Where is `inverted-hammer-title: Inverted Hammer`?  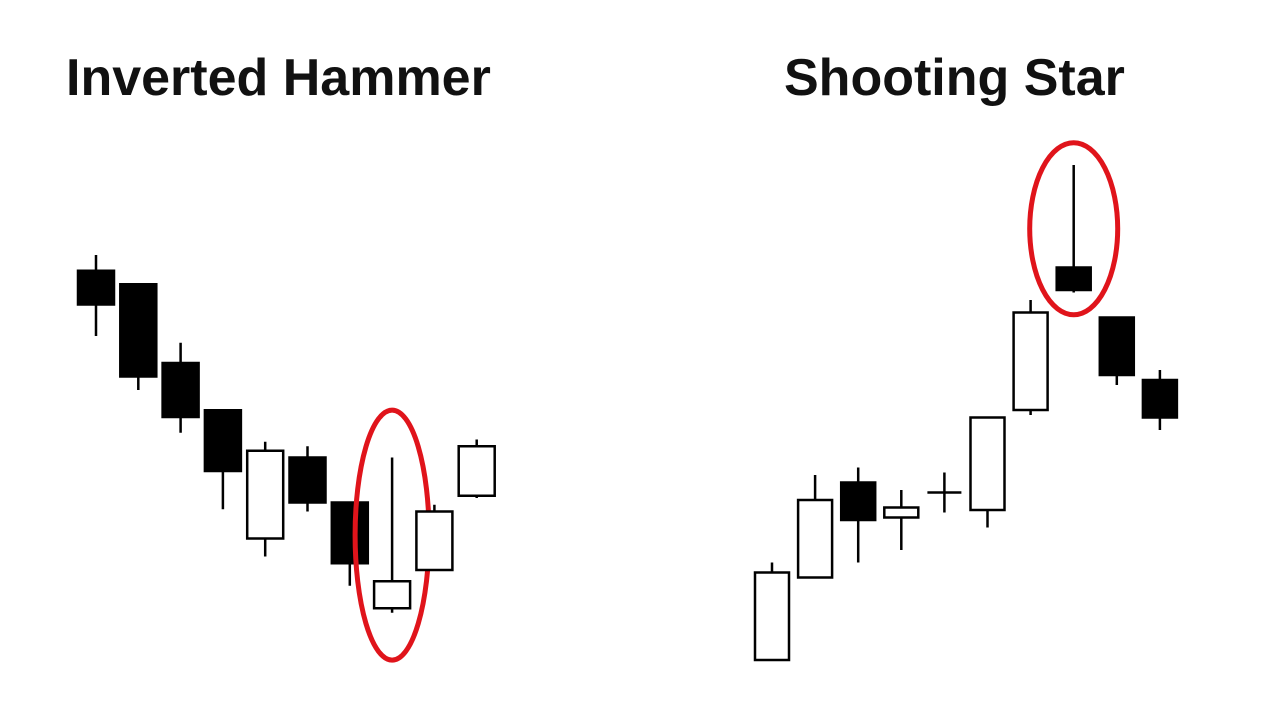
inverted-hammer-title: Inverted Hammer is located at coordinates (278, 78).